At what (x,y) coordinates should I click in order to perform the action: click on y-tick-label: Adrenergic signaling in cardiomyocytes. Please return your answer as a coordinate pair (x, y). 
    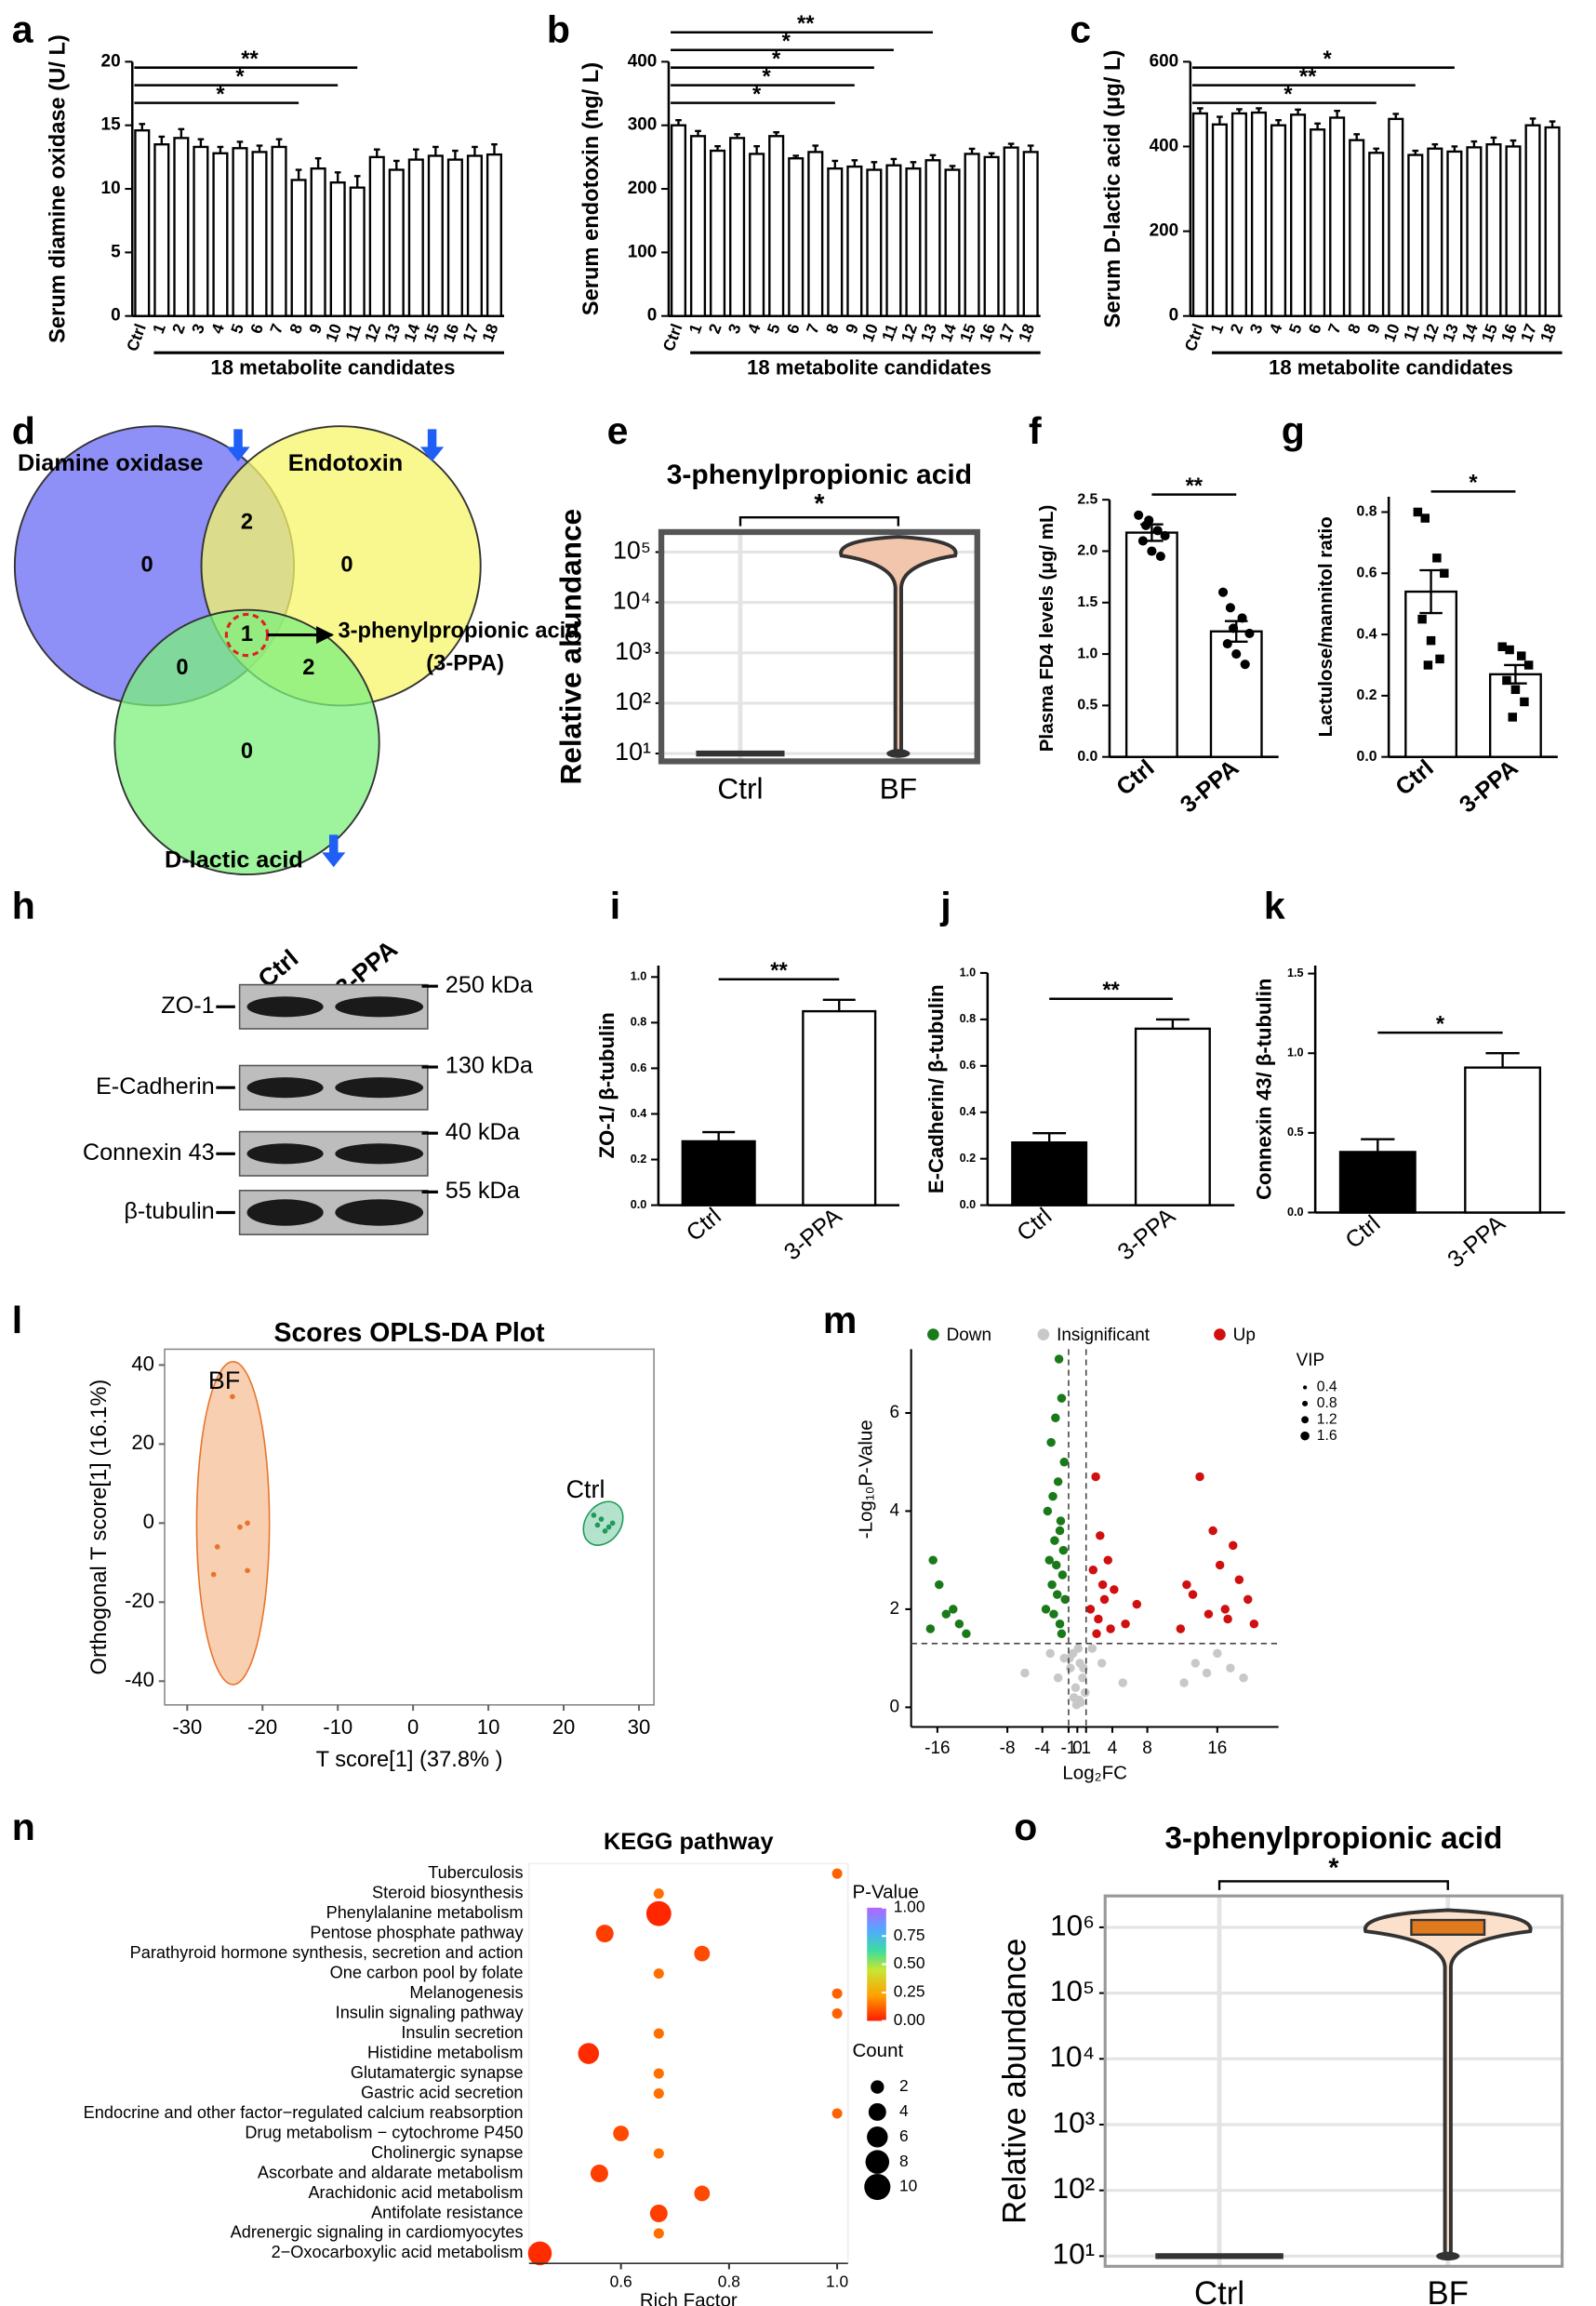
    Looking at the image, I should click on (378, 2232).